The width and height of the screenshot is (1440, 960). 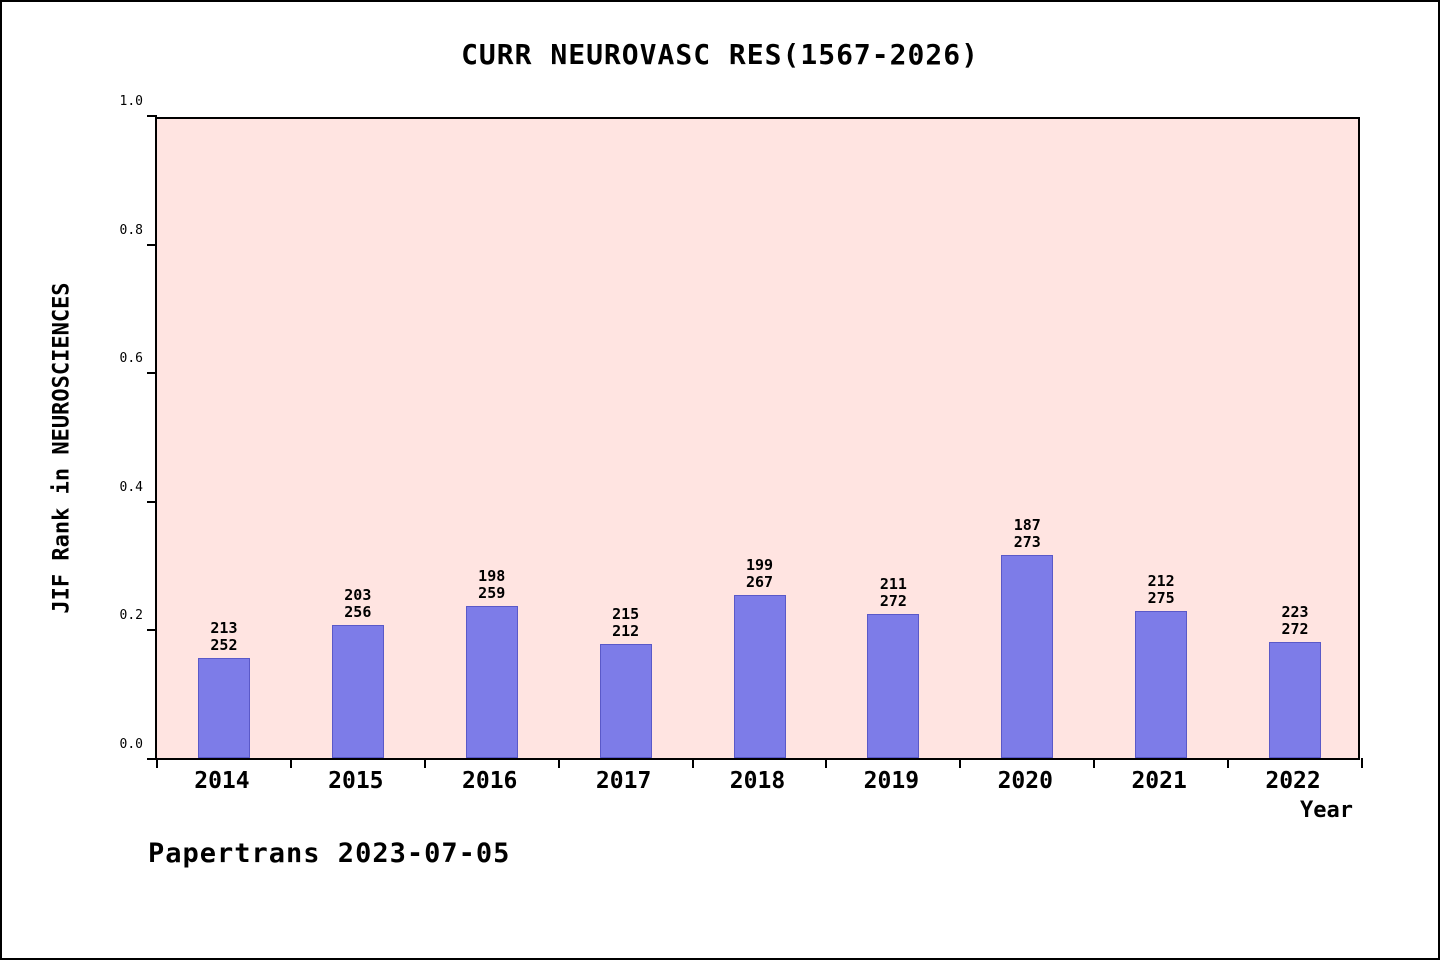 I want to click on bar-2022, so click(x=1295, y=700).